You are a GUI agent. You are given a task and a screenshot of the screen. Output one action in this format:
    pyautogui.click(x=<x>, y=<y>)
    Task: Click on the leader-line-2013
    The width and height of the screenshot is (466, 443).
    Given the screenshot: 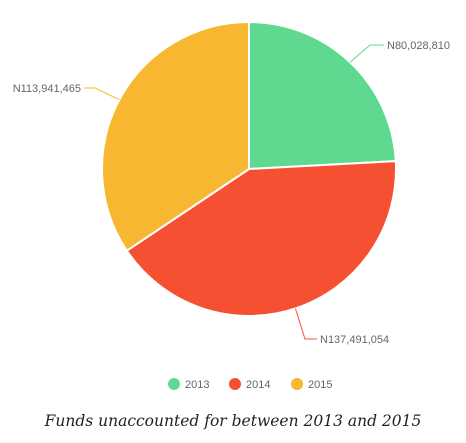 What is the action you would take?
    pyautogui.click(x=366, y=53)
    